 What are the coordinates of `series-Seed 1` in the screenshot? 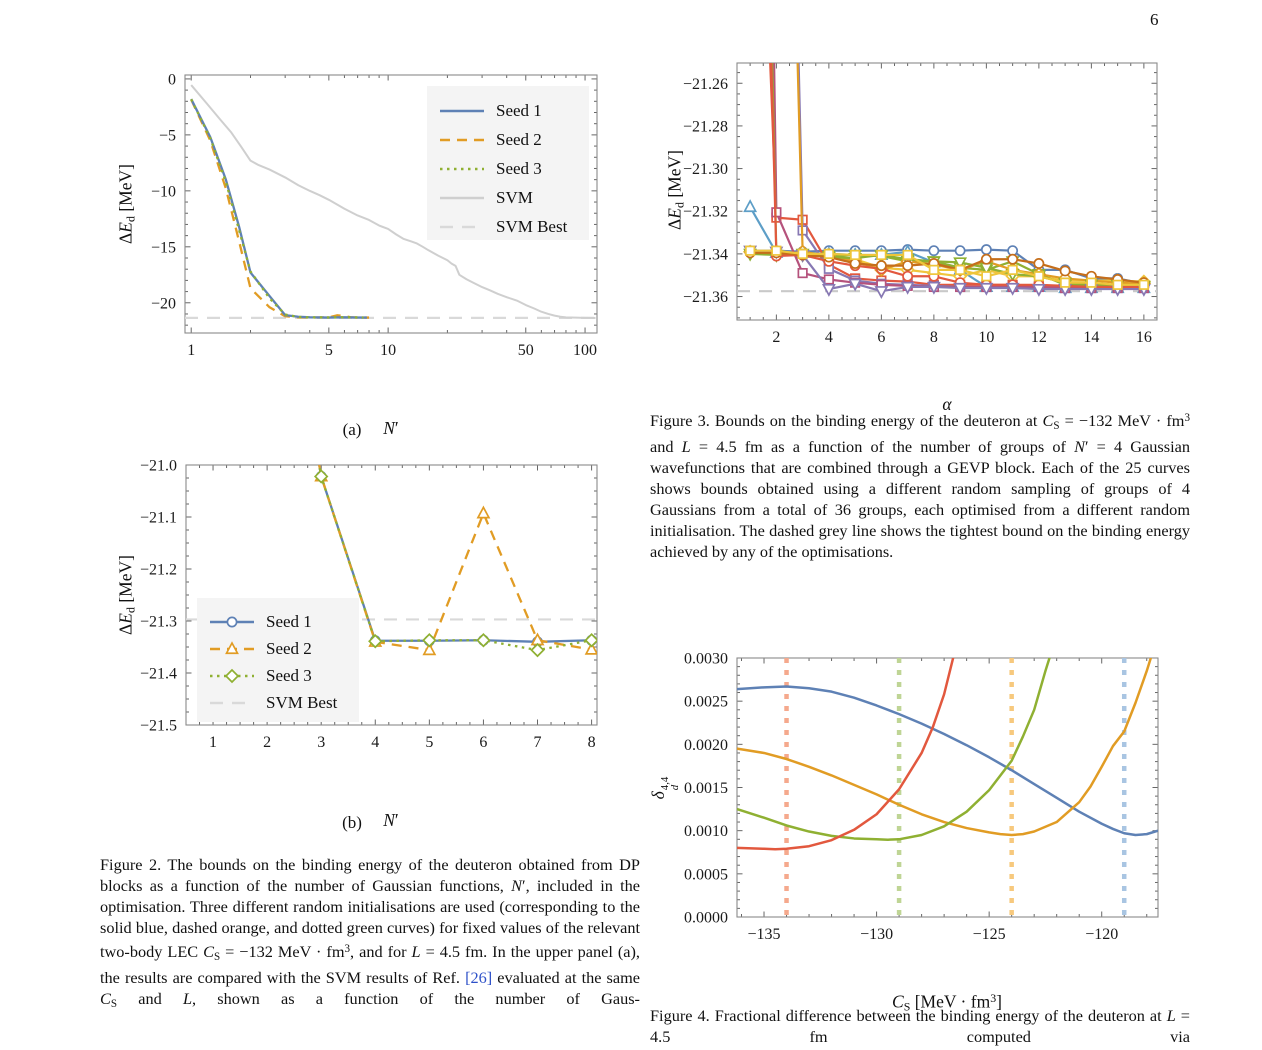 It's located at (278, 208).